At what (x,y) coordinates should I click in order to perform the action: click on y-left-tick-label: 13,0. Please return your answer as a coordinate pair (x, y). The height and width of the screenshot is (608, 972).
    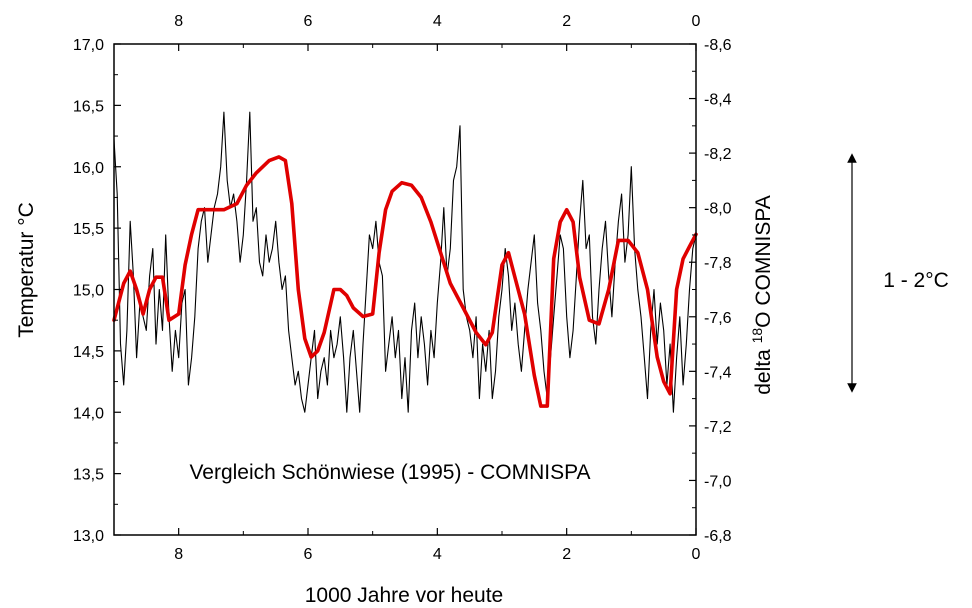
    Looking at the image, I should click on (88, 536).